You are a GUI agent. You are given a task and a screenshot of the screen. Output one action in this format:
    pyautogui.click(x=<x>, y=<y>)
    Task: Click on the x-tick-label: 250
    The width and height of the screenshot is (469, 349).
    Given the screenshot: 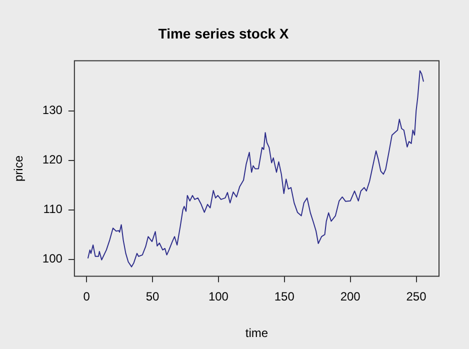 What is the action you would take?
    pyautogui.click(x=416, y=297)
    